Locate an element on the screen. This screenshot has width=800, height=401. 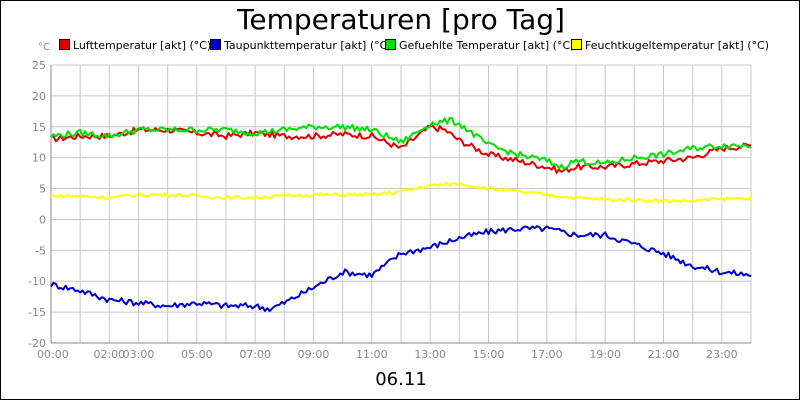
y-tick-label: -5 is located at coordinates (40, 250).